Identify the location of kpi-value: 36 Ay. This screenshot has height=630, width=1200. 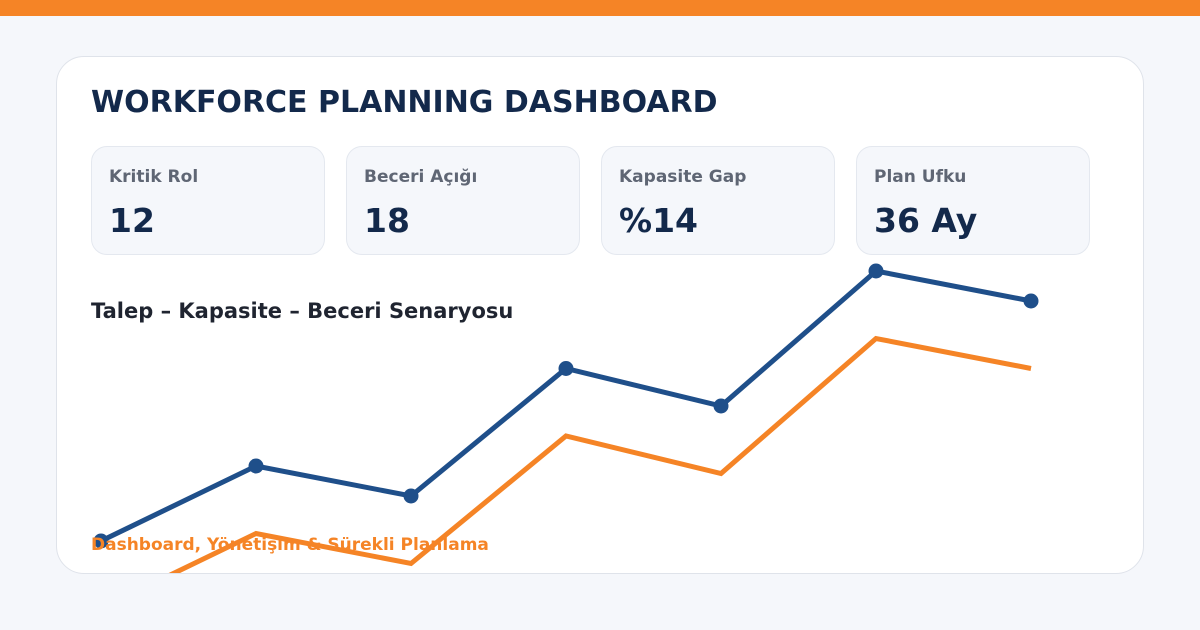
(926, 220).